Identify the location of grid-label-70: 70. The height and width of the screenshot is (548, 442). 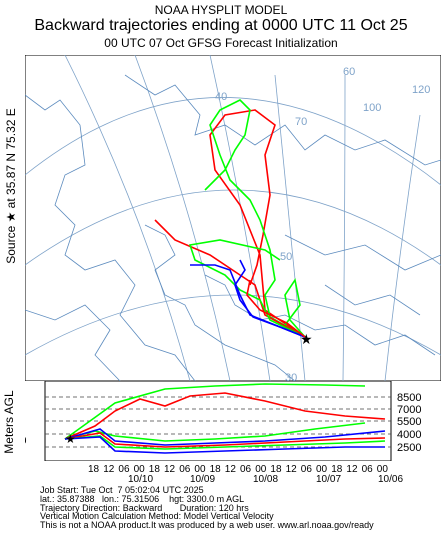
(301, 122).